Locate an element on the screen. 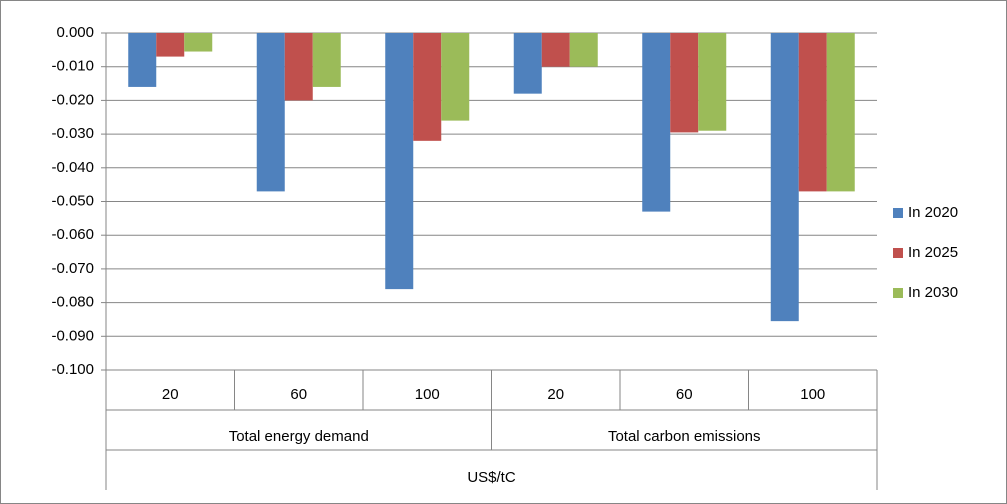 Image resolution: width=1007 pixels, height=504 pixels. y-tick-label: -0.090 is located at coordinates (72, 335).